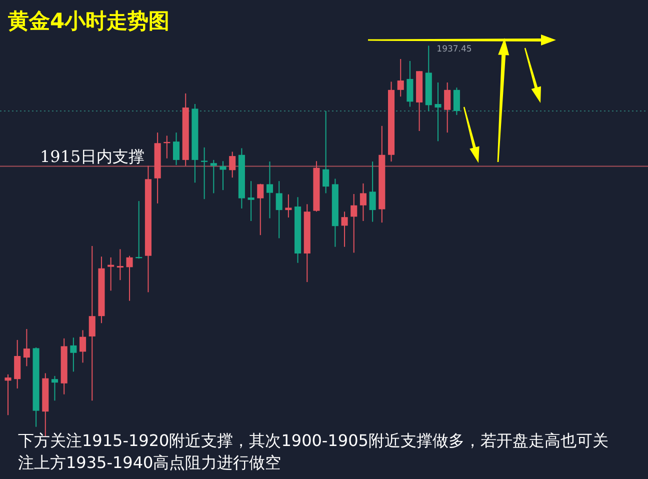  I want to click on annotation: 下方关注1915-1920附近支撑，其次1900-1905附近支撑做多，若开盘走高也可关注上方1935-1940高点阻力进行做空, so click(313, 451).